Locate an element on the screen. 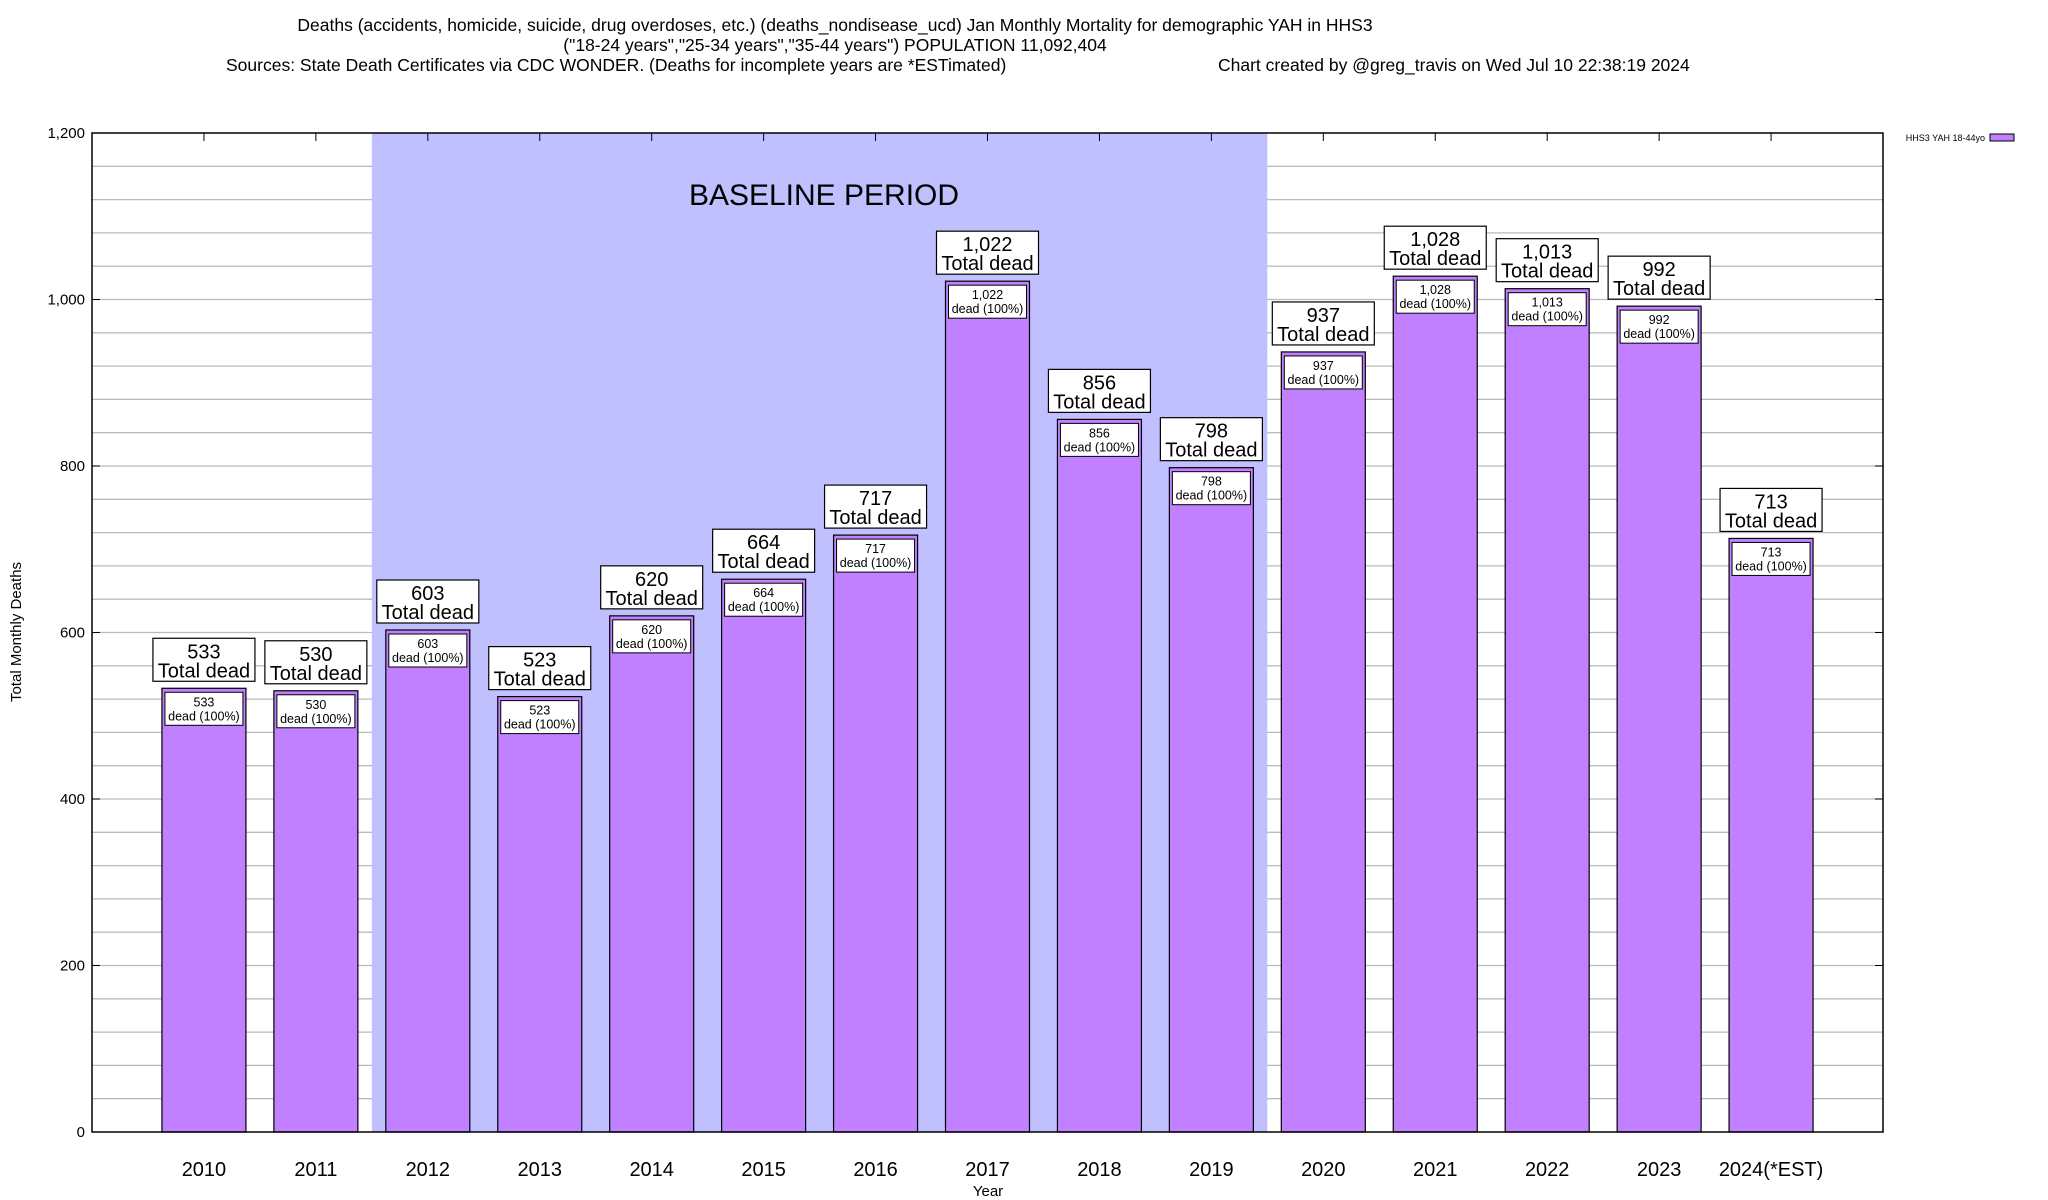 The width and height of the screenshot is (2048, 1200). x-tick-label: 2017 is located at coordinates (987, 1170).